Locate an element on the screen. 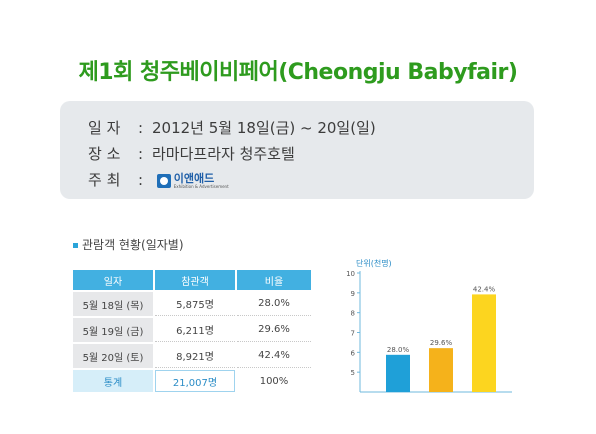 The height and width of the screenshot is (434, 596). y-tick-label: 10 is located at coordinates (350, 274).